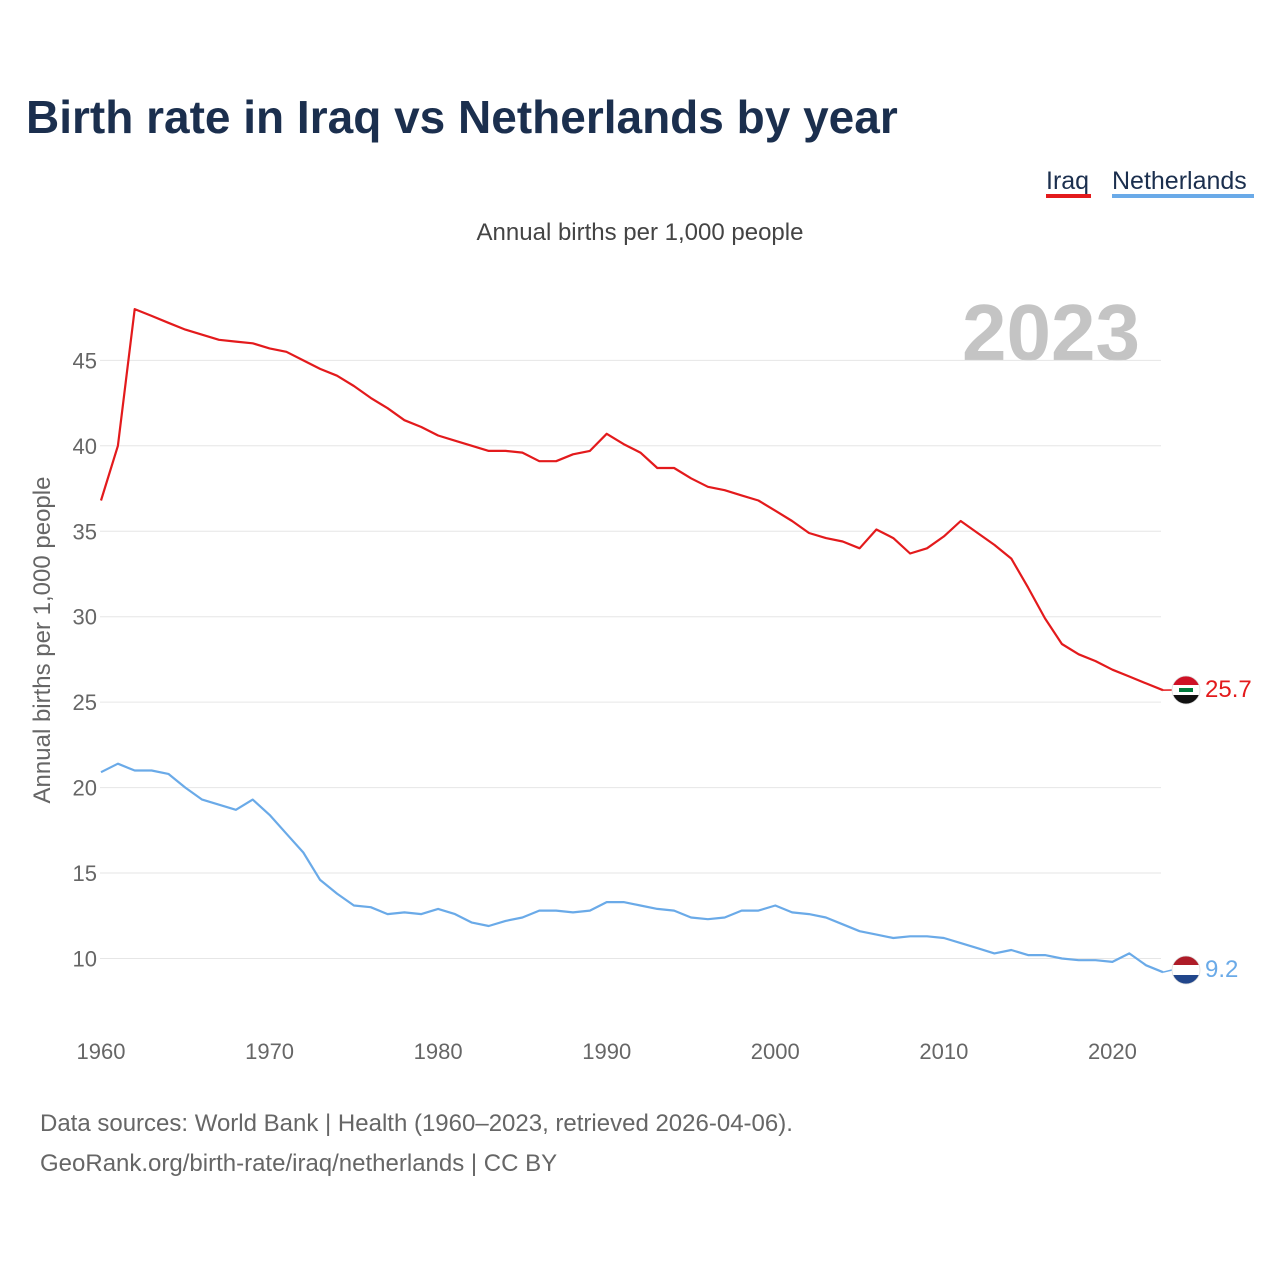 This screenshot has width=1280, height=1280. Describe the element at coordinates (1112, 1051) in the screenshot. I see `x-tick-2020: 2020` at that location.